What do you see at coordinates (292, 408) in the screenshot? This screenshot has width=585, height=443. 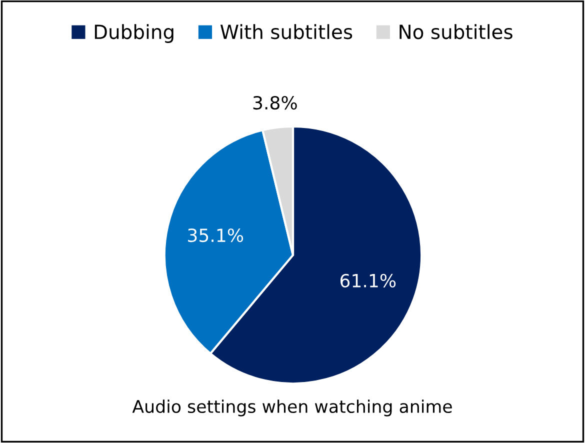 I see `text: Audio settings when watching anime` at bounding box center [292, 408].